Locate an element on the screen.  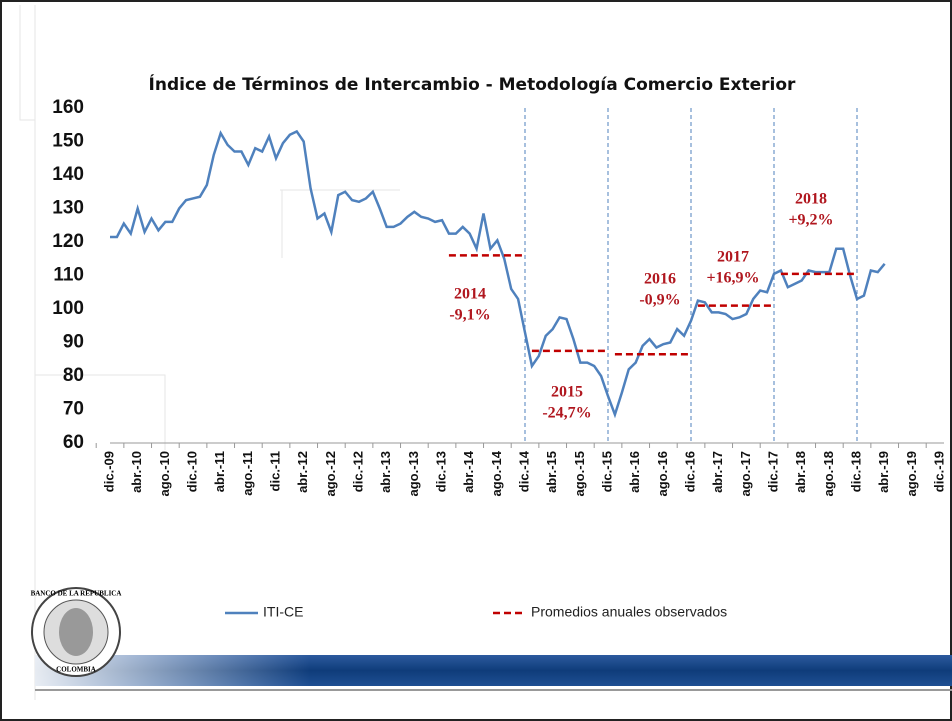
x-tick-label: dic.-14 is located at coordinates (523, 471).